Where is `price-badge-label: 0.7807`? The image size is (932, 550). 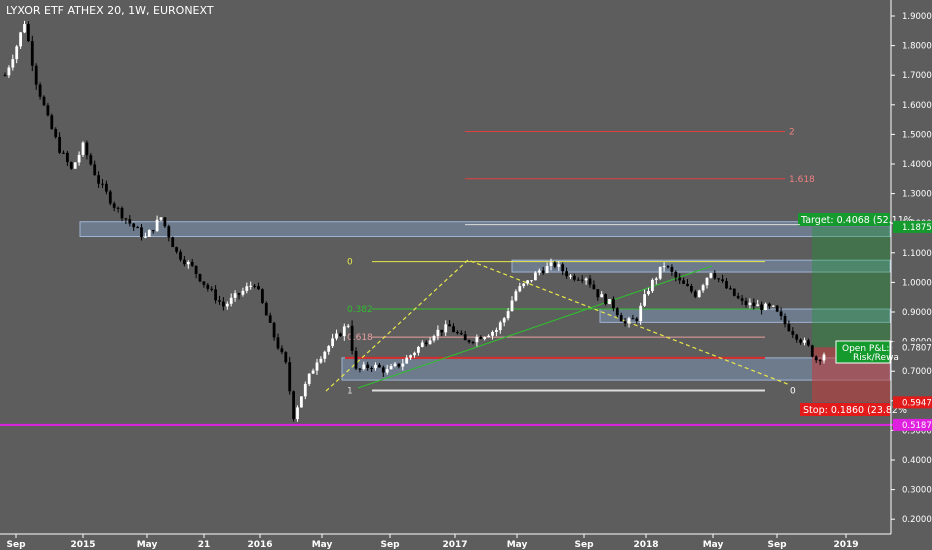
price-badge-label: 0.7807 is located at coordinates (917, 348).